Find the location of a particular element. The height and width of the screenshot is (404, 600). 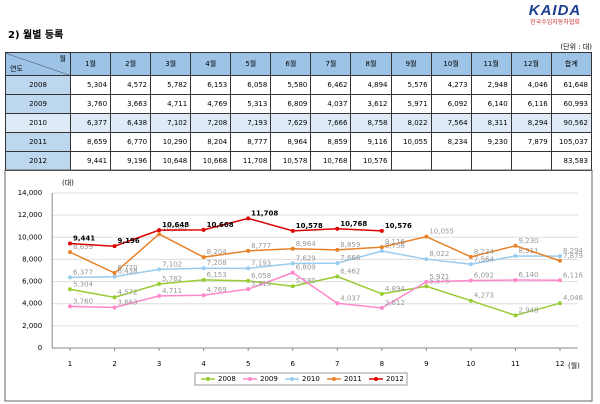

data-label: 4,037 is located at coordinates (350, 298).